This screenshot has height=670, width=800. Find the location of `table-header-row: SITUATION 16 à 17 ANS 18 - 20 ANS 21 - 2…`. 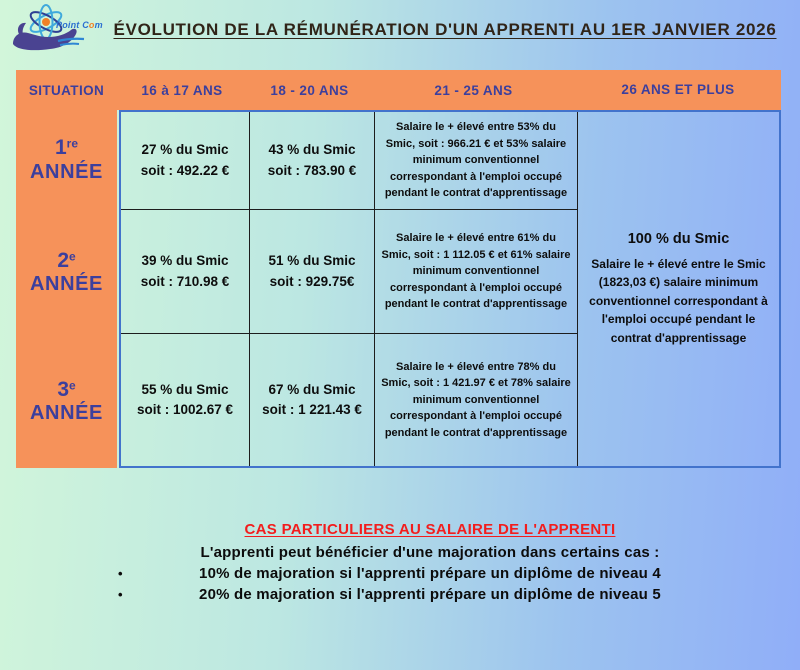

table-header-row: SITUATION 16 à 17 ANS 18 - 20 ANS 21 - 2… is located at coordinates (398, 90).